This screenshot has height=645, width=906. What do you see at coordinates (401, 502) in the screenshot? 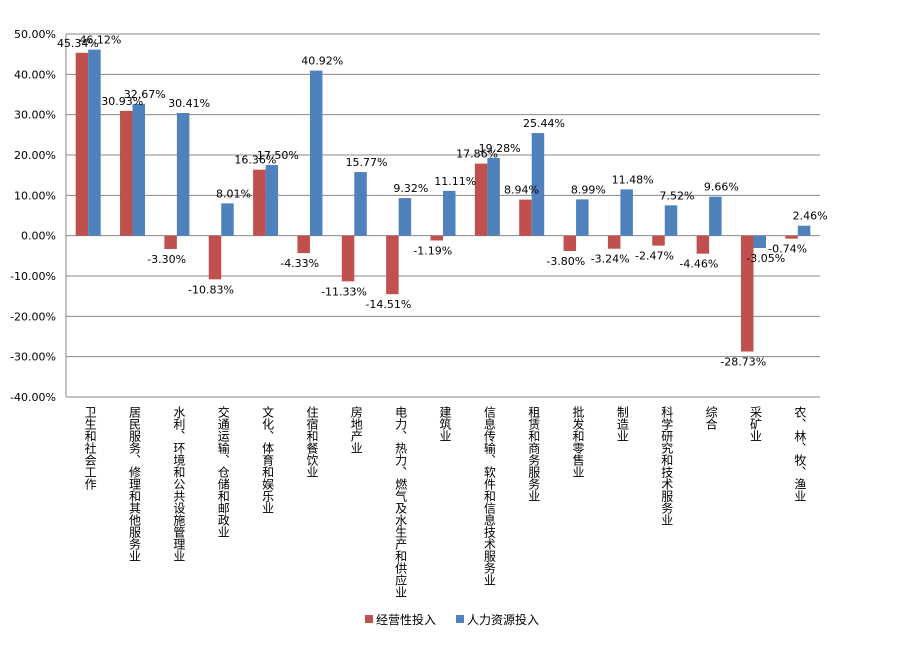
I see `x-category-label: 电力、热力、燃气及水生产和供应业` at bounding box center [401, 502].